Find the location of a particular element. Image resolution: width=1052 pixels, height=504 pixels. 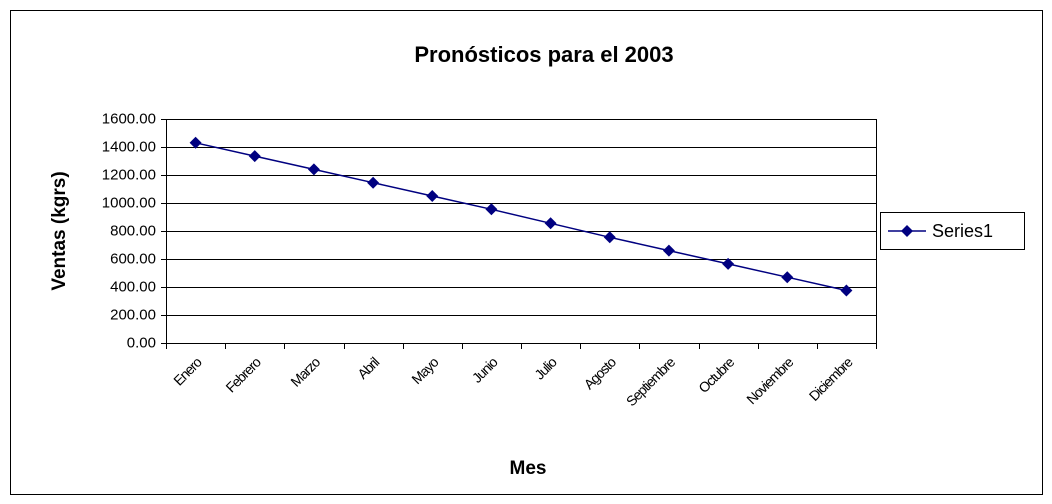

y-tick-label: 1200.00 is located at coordinates (129, 174).